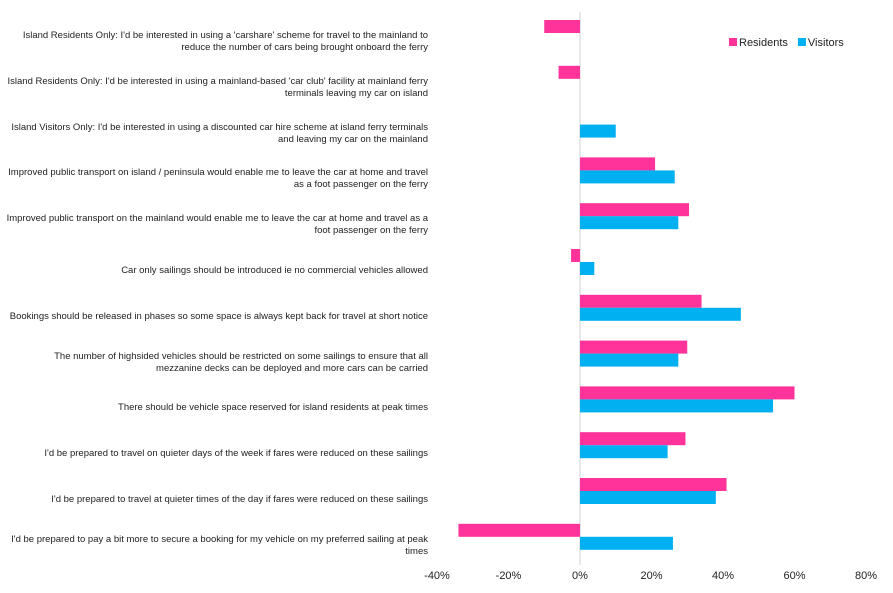 The width and height of the screenshot is (893, 593). I want to click on legend-label: Residents, so click(763, 43).